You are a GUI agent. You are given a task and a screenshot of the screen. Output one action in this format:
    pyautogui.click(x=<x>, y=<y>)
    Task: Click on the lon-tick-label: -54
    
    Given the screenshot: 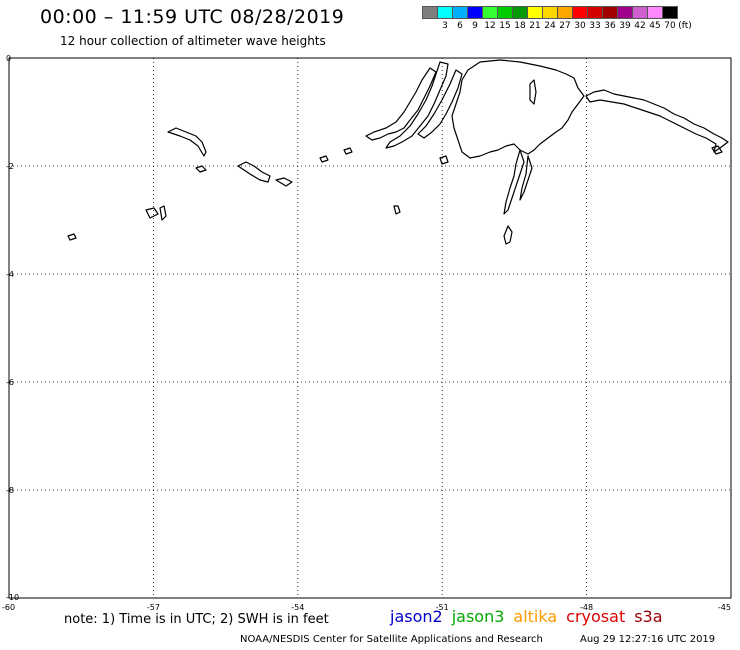 What is the action you would take?
    pyautogui.click(x=297, y=607)
    